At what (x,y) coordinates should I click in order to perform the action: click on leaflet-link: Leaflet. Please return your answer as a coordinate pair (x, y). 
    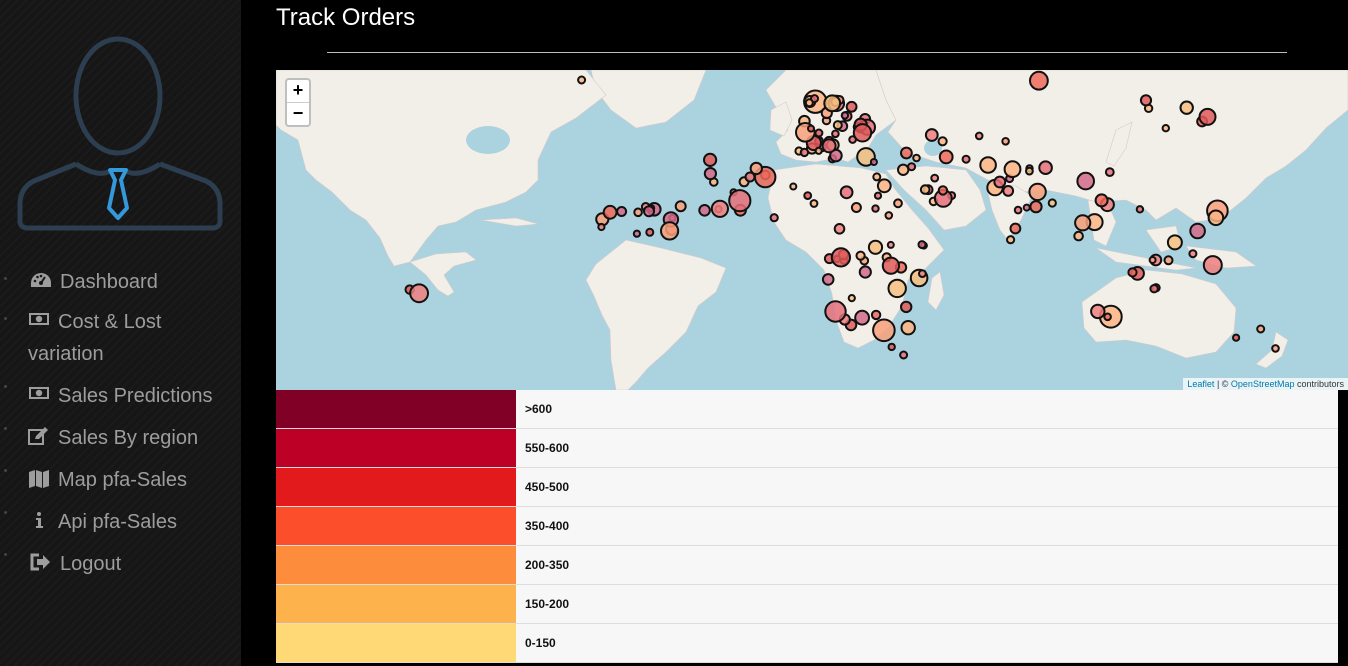
    Looking at the image, I should click on (1201, 384).